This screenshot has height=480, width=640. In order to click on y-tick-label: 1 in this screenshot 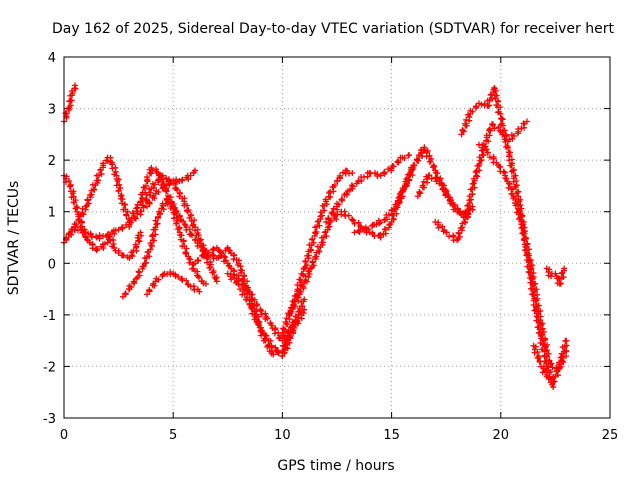, I will do `click(52, 213)`.